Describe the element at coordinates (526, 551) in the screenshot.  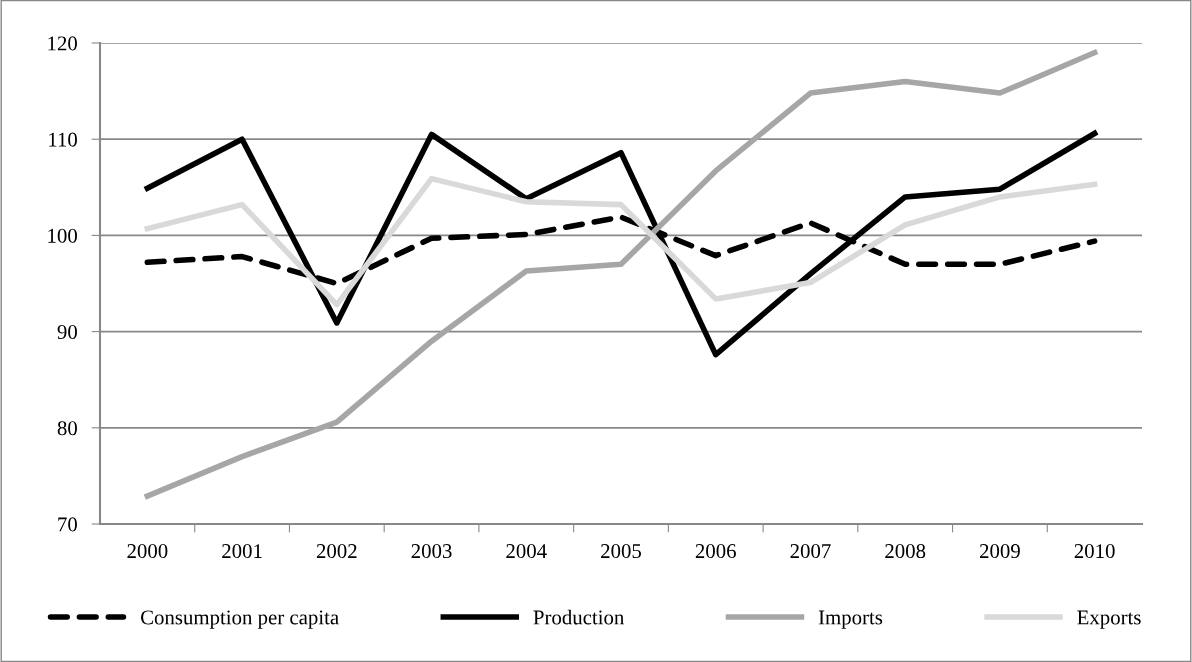
I see `x-tick-label: 2004` at that location.